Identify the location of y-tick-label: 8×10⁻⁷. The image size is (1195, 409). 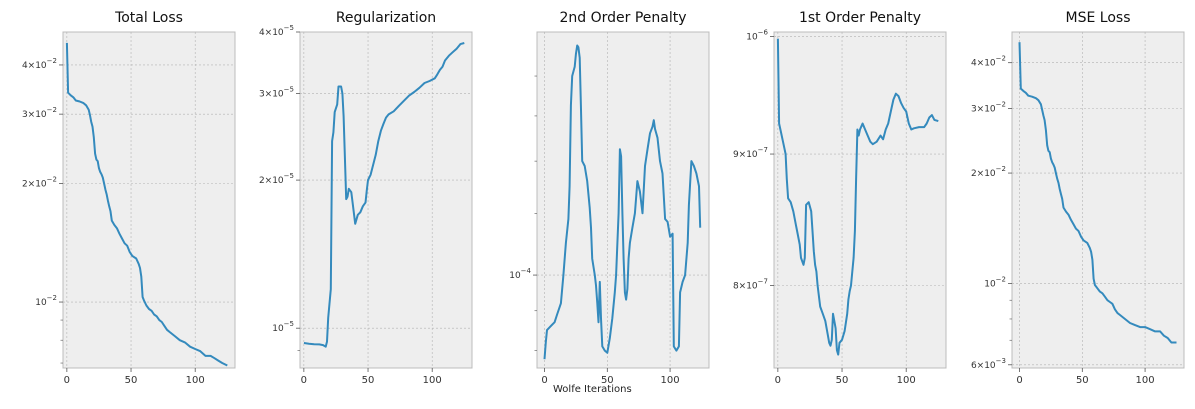
(750, 285).